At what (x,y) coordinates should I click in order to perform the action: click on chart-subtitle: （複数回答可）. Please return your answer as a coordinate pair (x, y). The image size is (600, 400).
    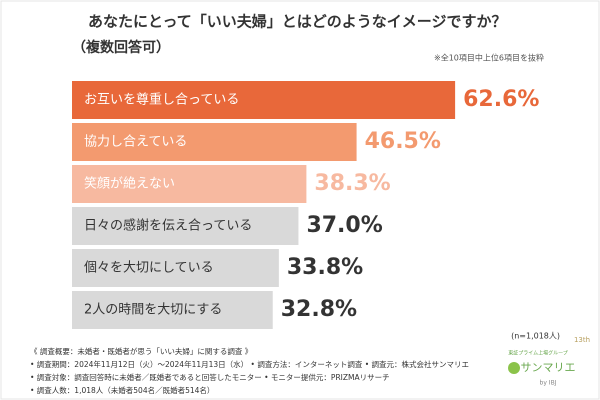
    Looking at the image, I should click on (121, 47).